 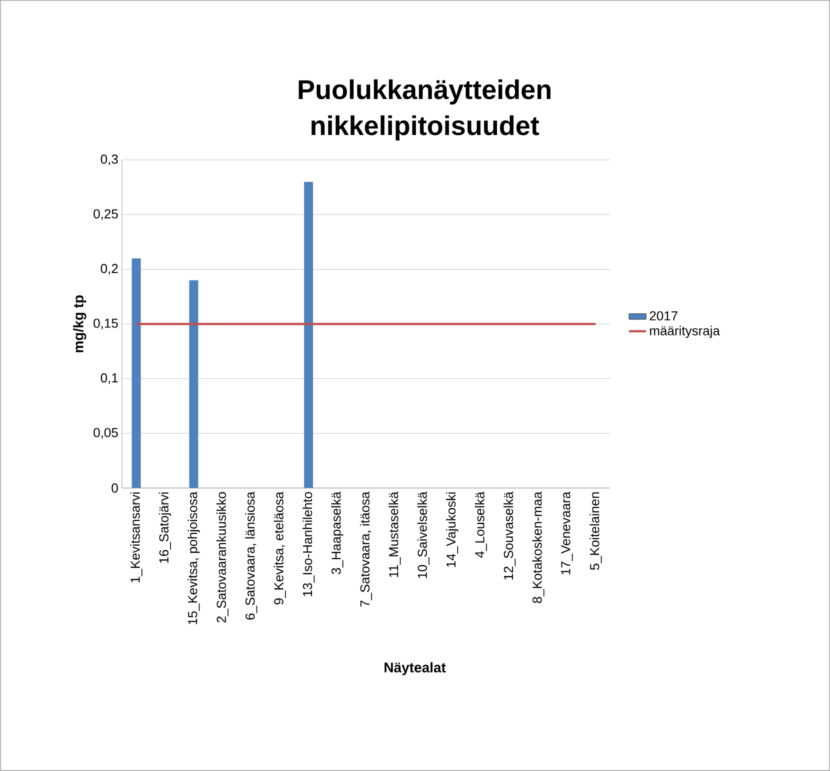 What do you see at coordinates (106, 433) in the screenshot?
I see `y-tick-label: 0,05` at bounding box center [106, 433].